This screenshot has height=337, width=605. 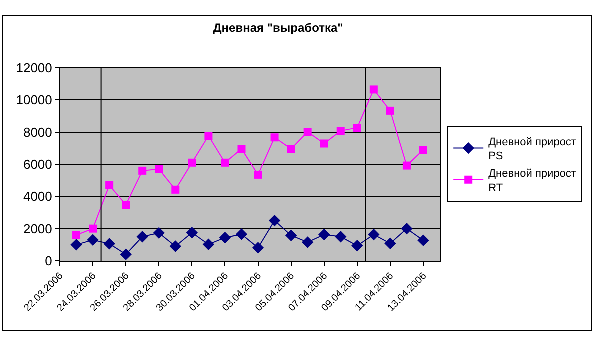 What do you see at coordinates (48, 261) in the screenshot?
I see `y-tick-label: 0` at bounding box center [48, 261].